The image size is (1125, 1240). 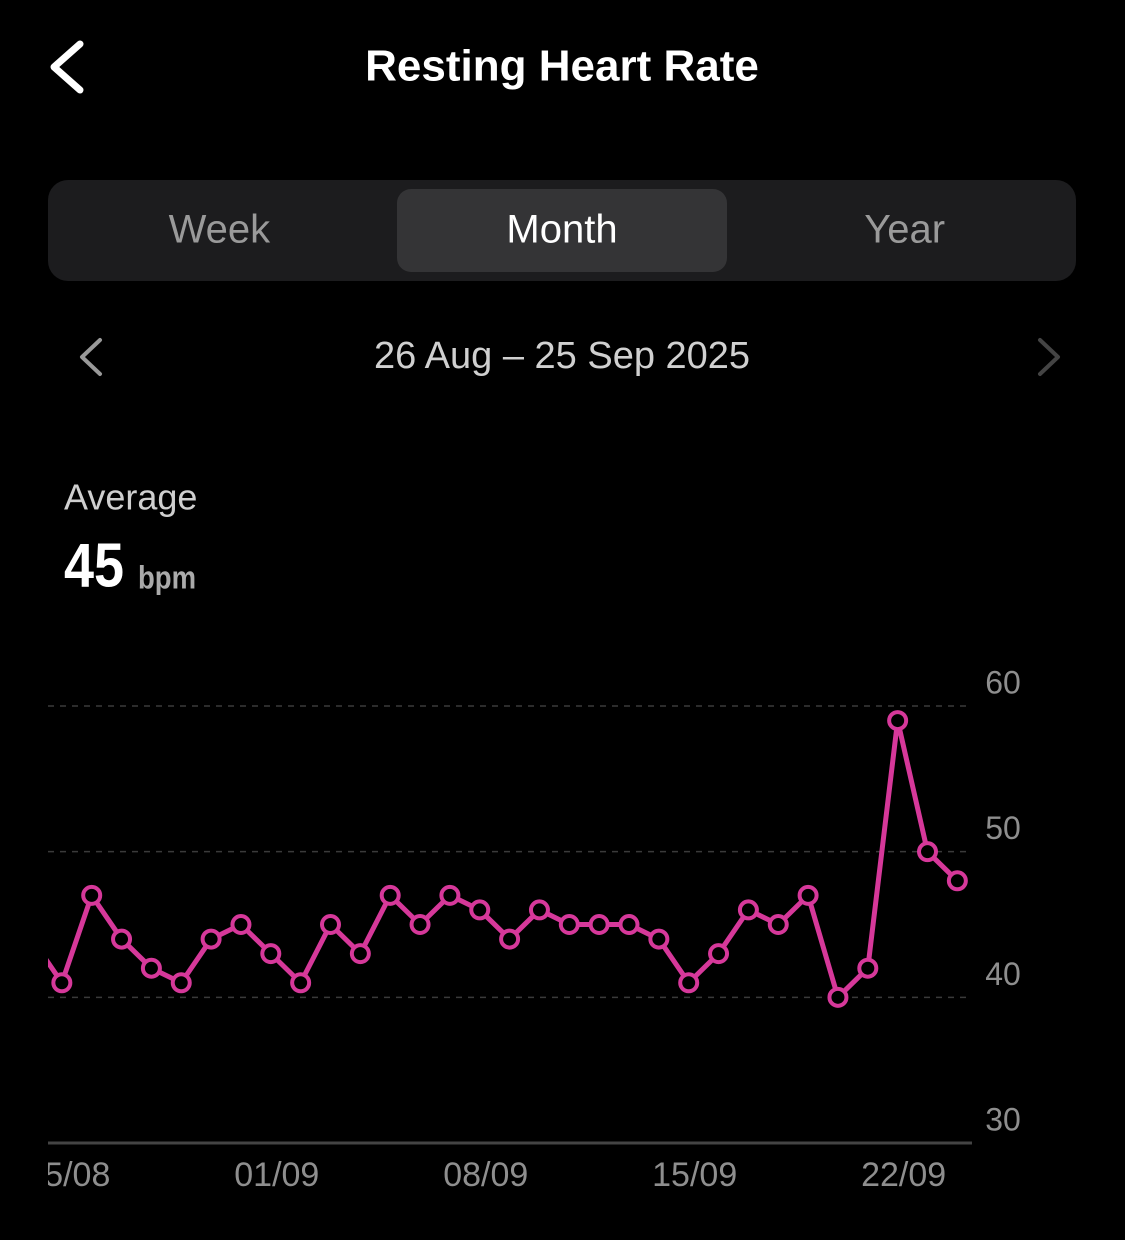 I want to click on y-tick-label: 30, so click(x=1003, y=1119).